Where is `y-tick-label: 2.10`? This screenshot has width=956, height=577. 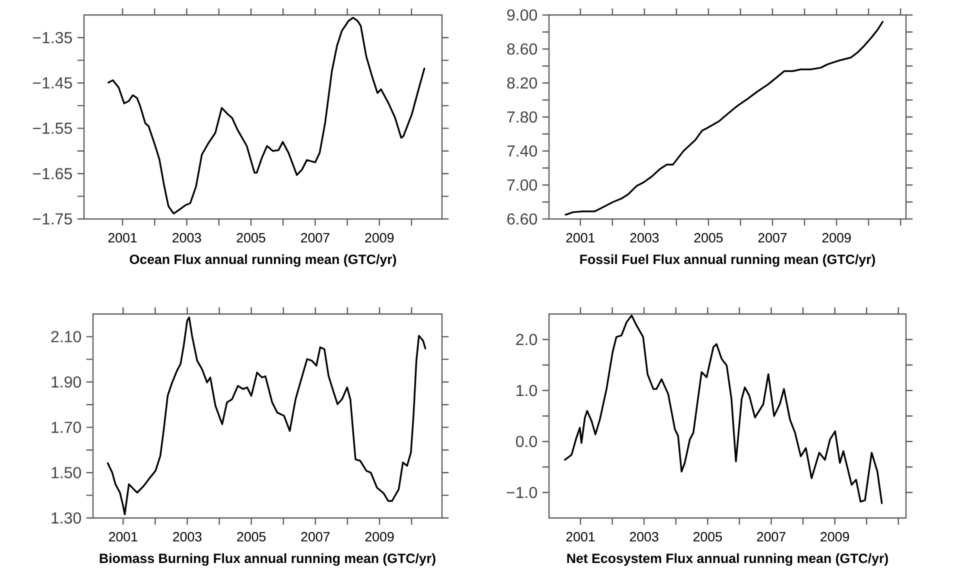
y-tick-label: 2.10 is located at coordinates (66, 336).